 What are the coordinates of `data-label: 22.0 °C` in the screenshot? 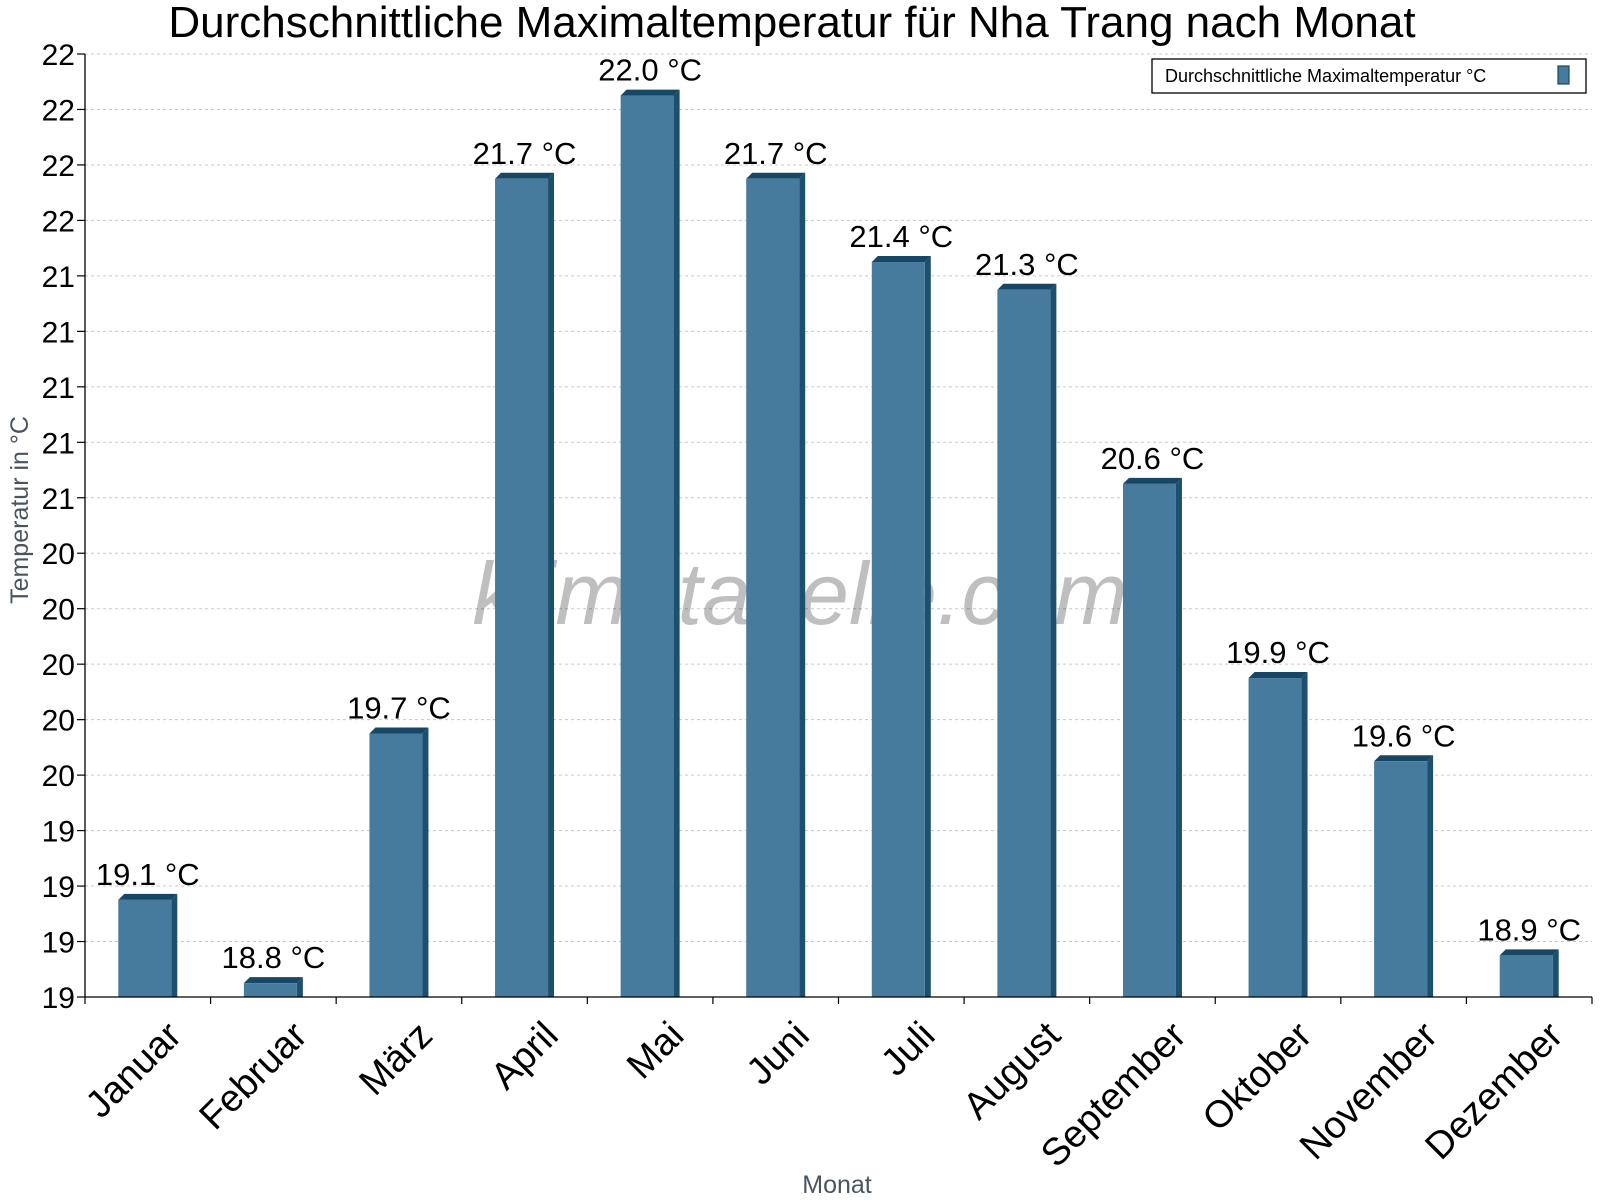 It's located at (650, 70).